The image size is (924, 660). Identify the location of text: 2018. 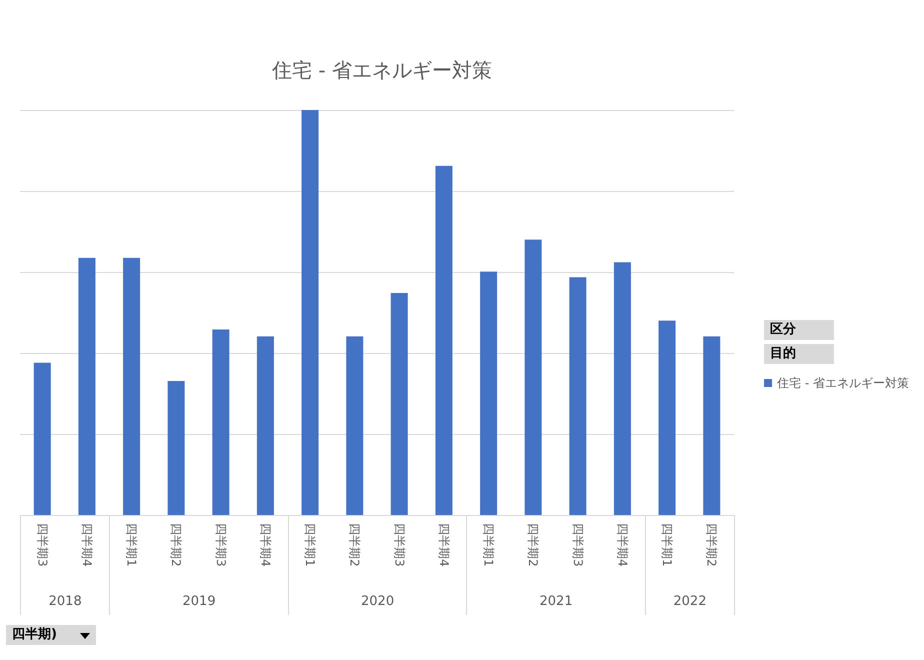
(65, 601).